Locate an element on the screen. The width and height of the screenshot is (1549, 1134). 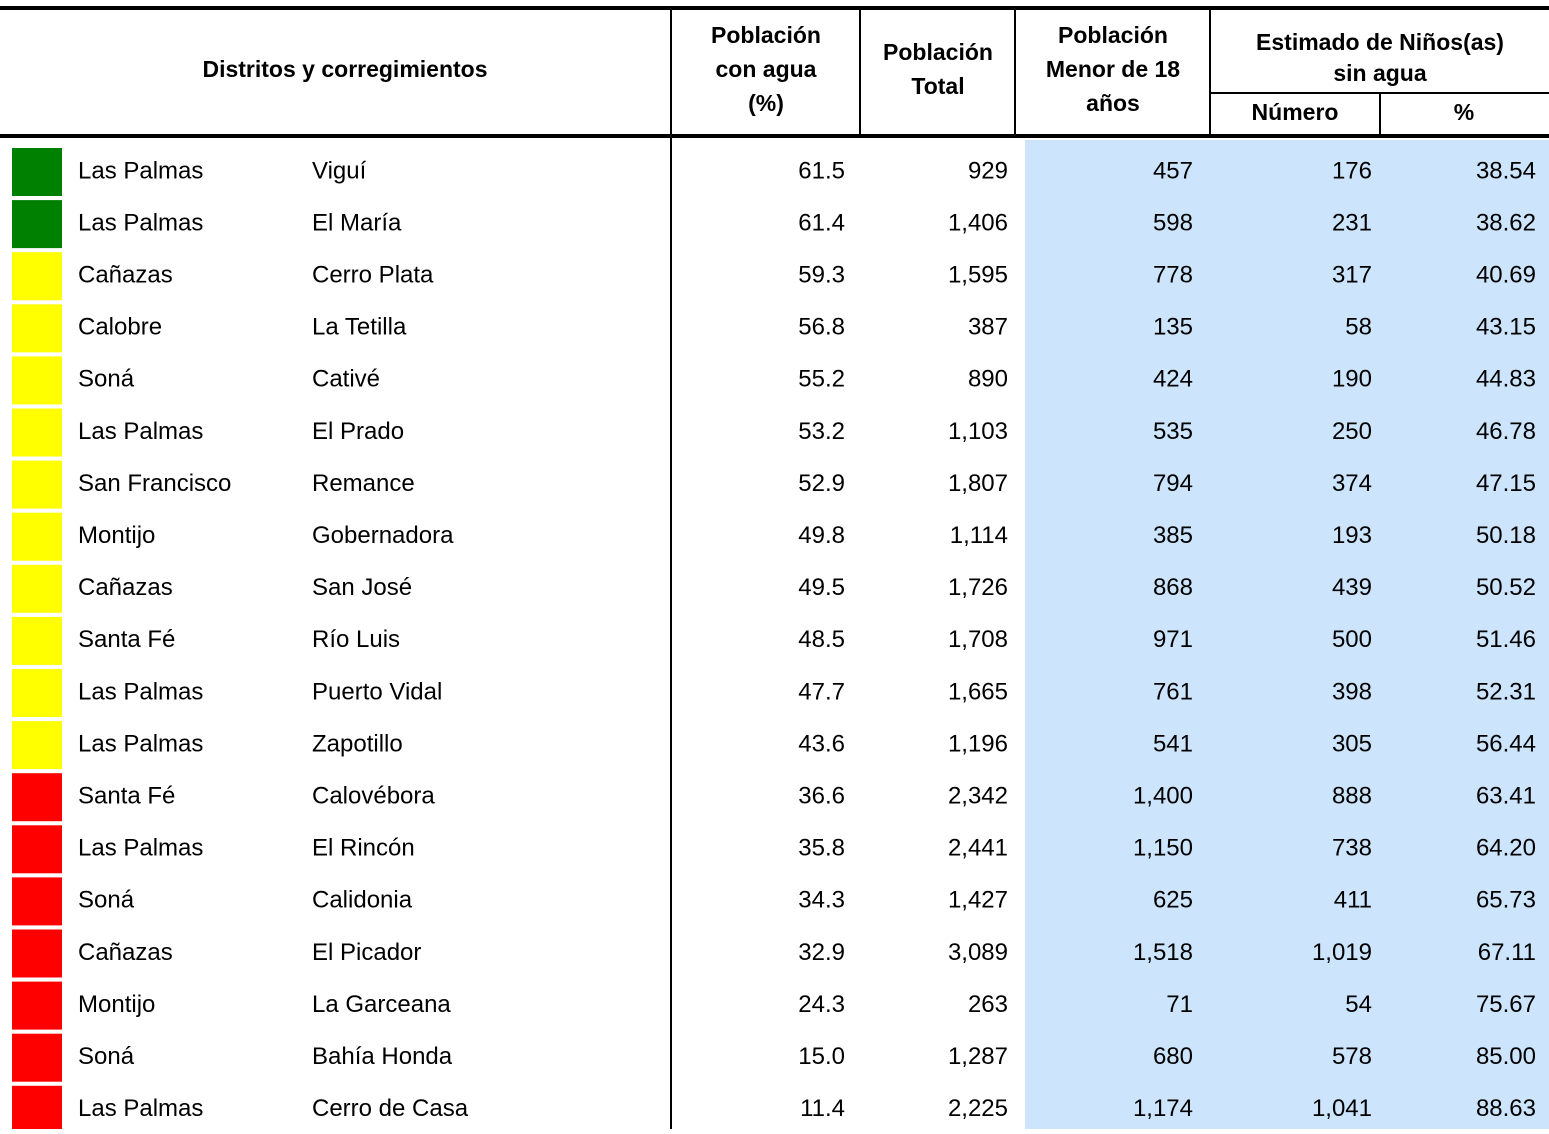
cell: 374 is located at coordinates (1352, 483).